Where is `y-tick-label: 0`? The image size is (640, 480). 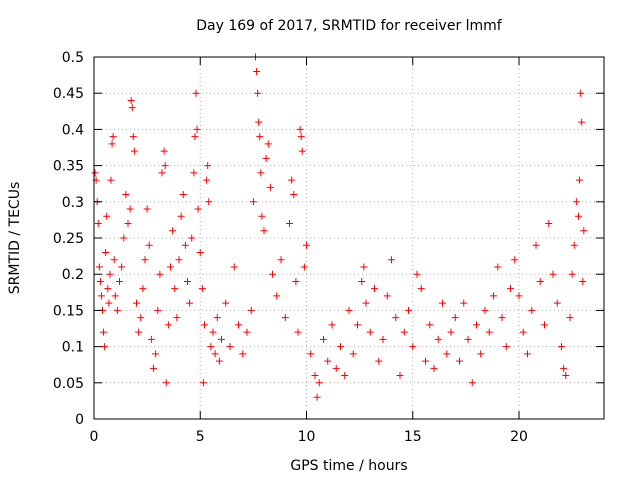 y-tick-label: 0 is located at coordinates (79, 420).